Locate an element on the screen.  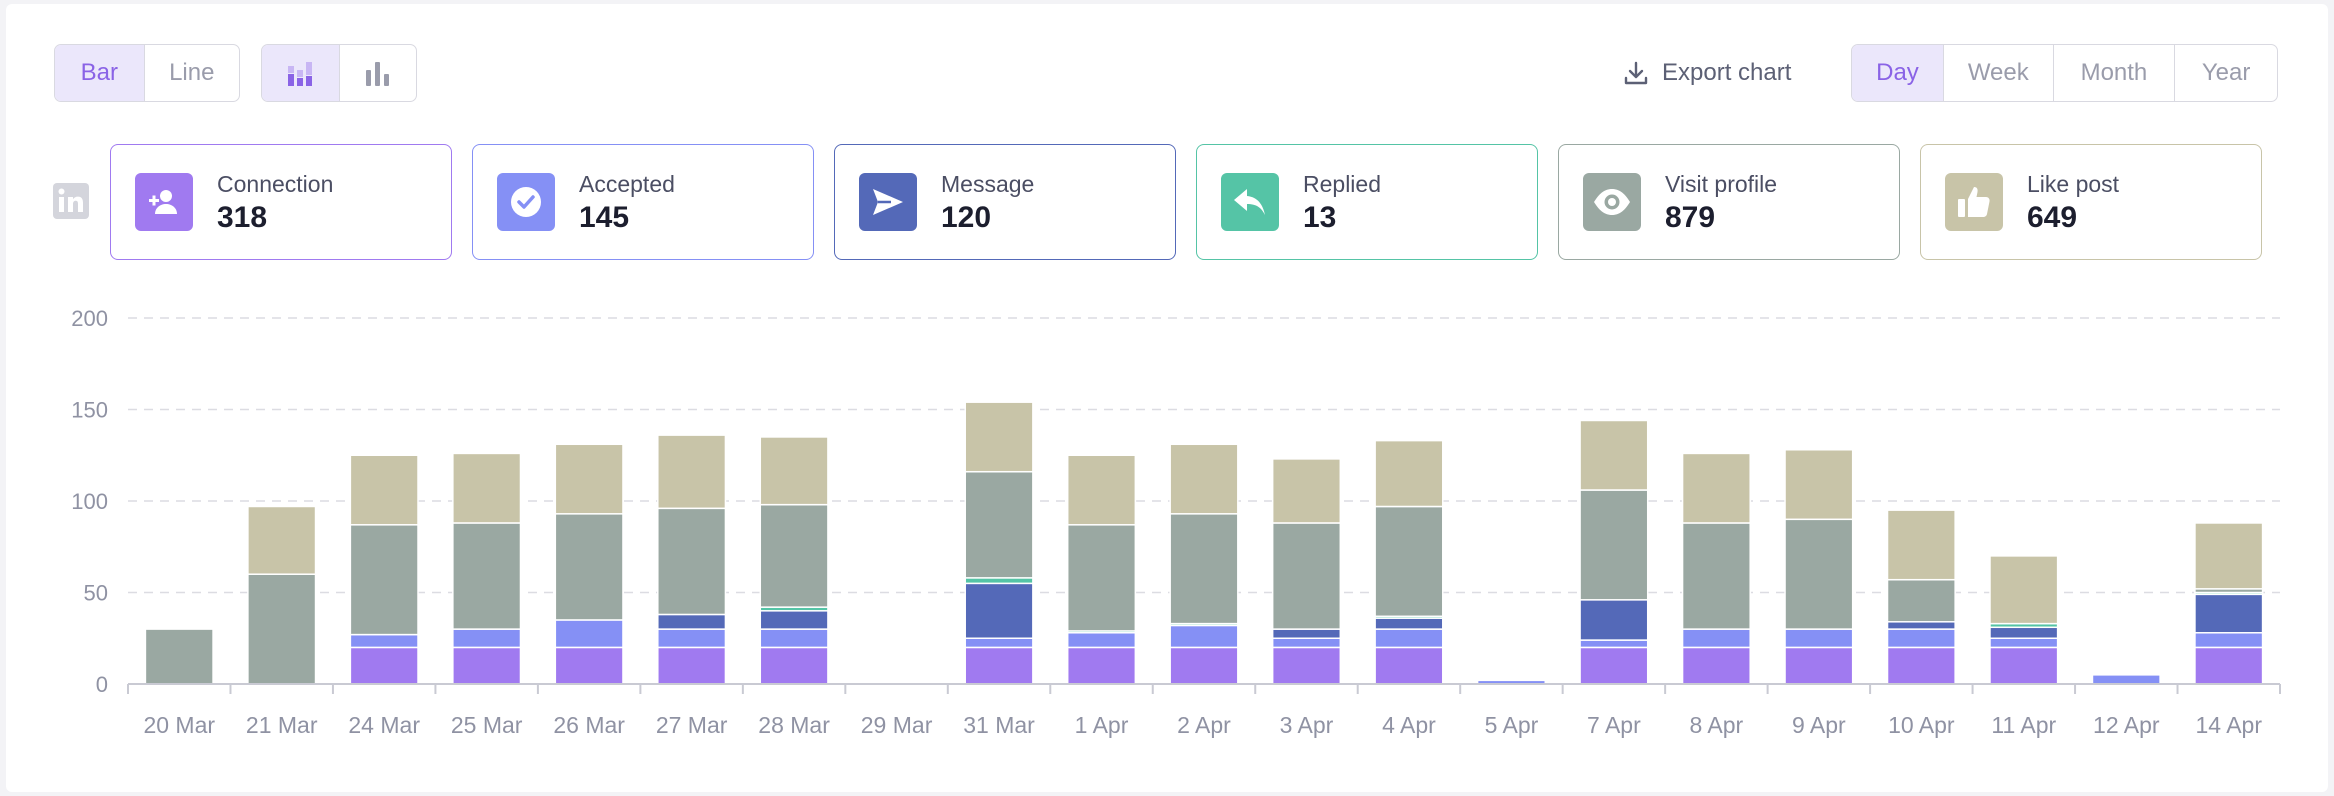
stat-card-like-post: Like post 649 is located at coordinates (2091, 202).